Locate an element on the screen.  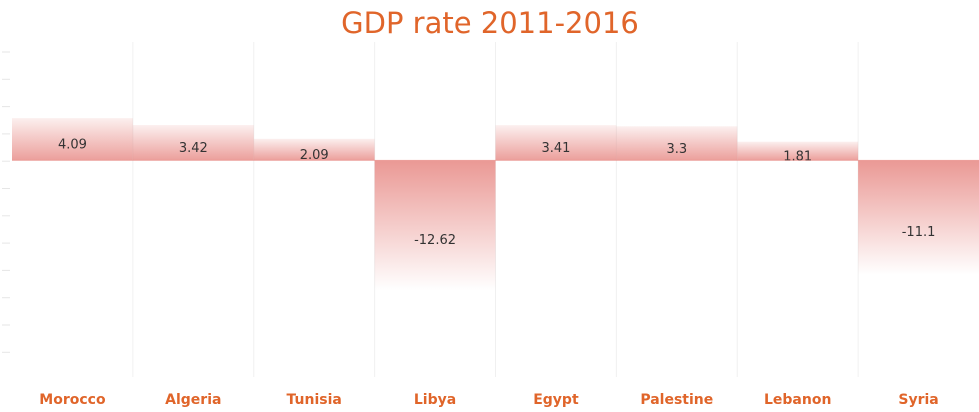
x-tick-label: Tunisia is located at coordinates (314, 400).